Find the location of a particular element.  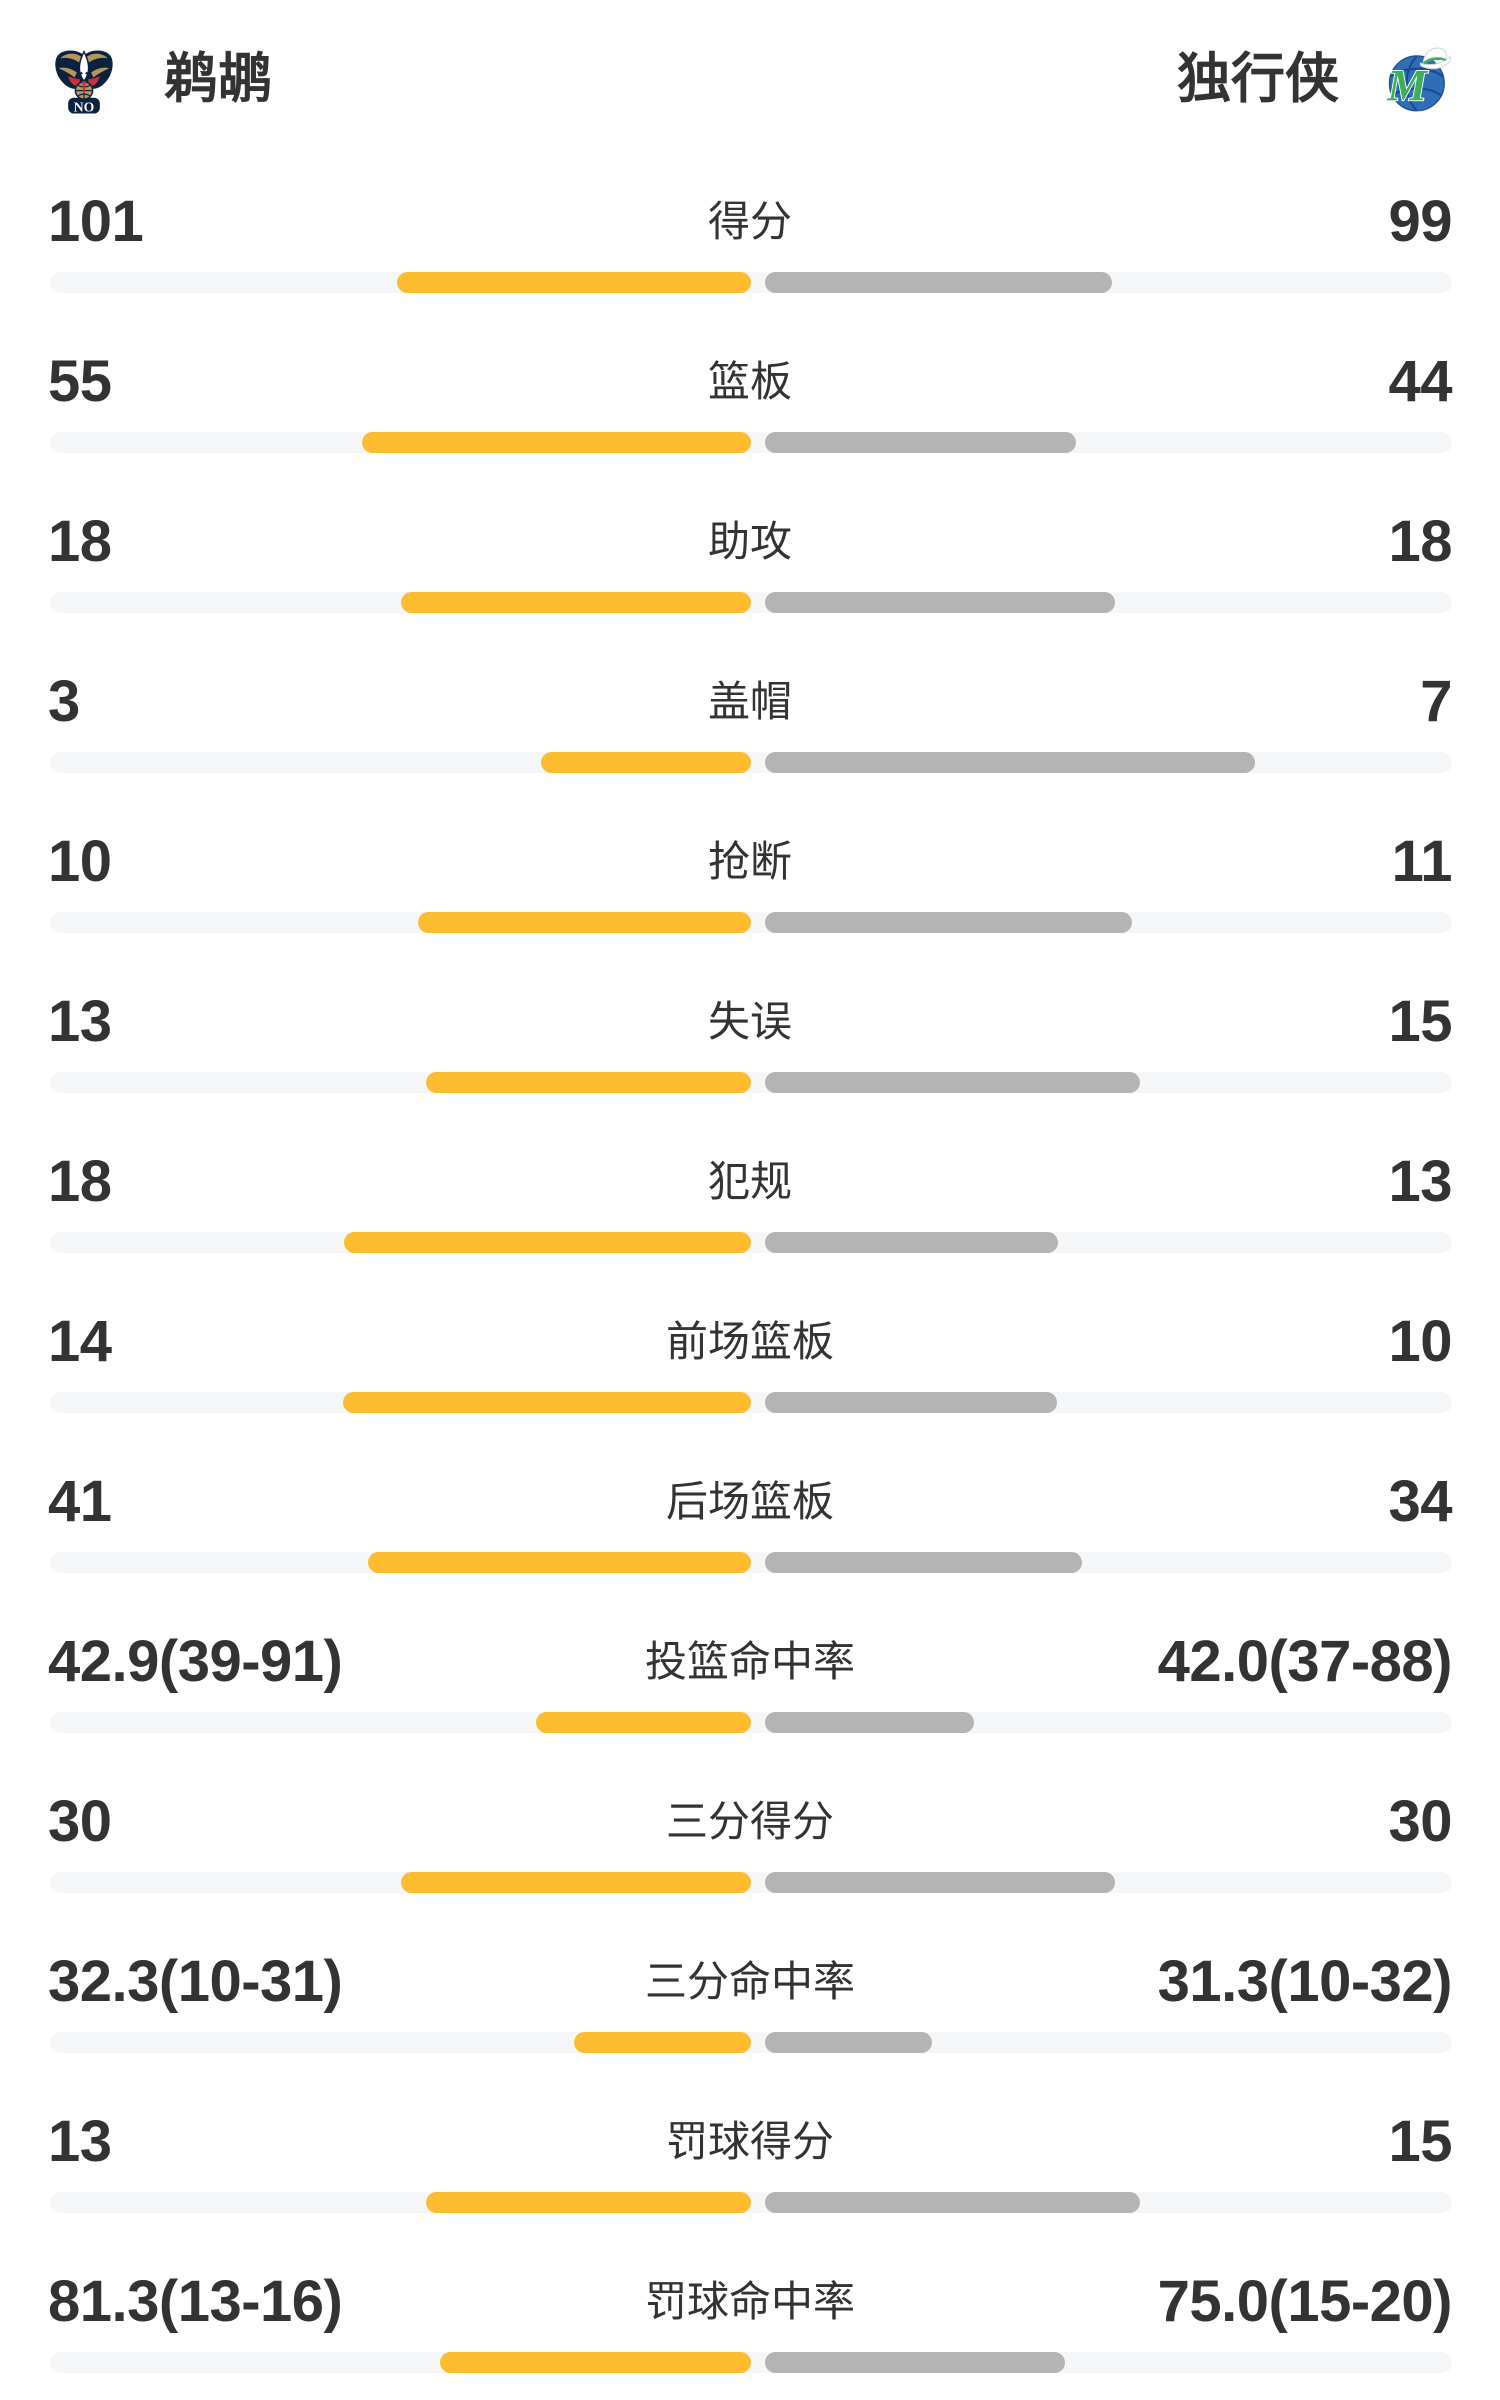

team-left: NO 鹈鹕 is located at coordinates (160, 79).